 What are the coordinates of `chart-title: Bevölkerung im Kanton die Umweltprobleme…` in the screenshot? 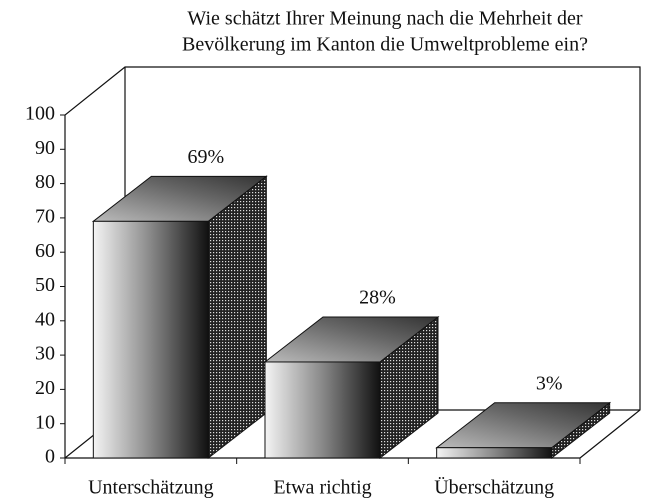 It's located at (385, 45).